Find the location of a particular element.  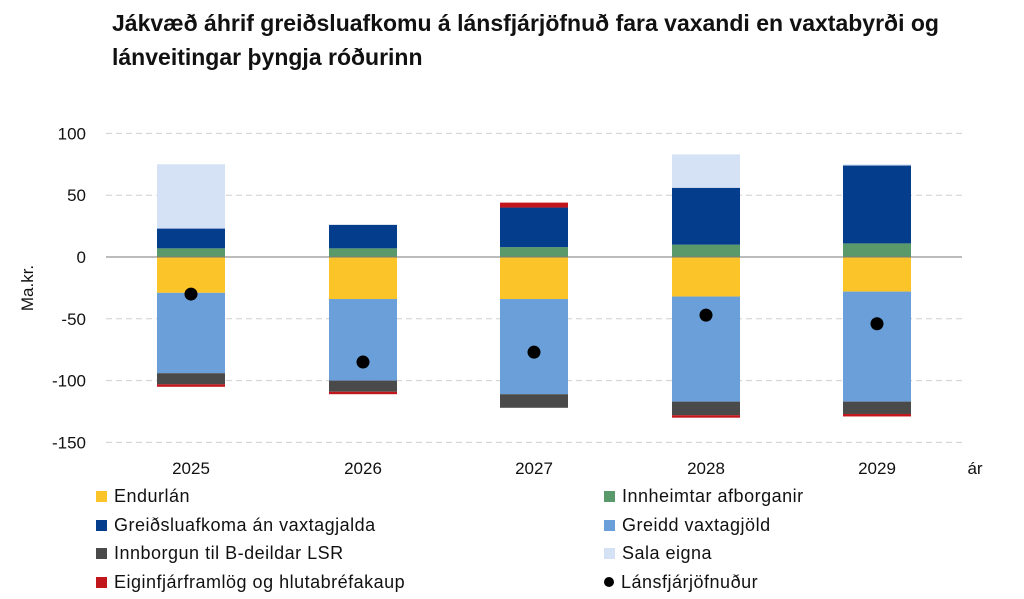

legend-item: Innheimtar afborganir is located at coordinates (704, 496).